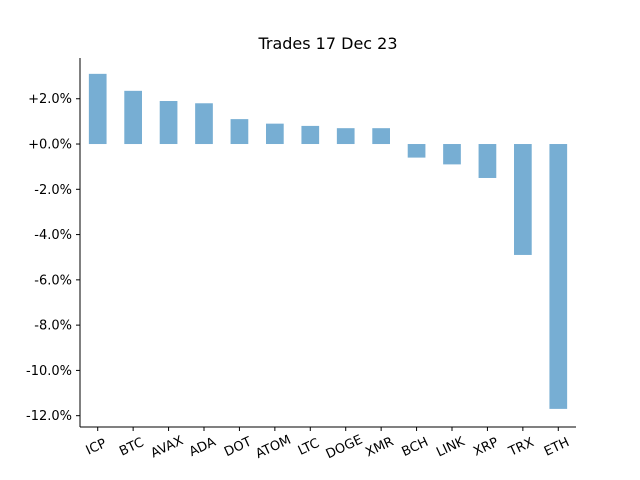 The height and width of the screenshot is (480, 640). Describe the element at coordinates (202, 447) in the screenshot. I see `x-tick-label-ada: ADA` at that location.